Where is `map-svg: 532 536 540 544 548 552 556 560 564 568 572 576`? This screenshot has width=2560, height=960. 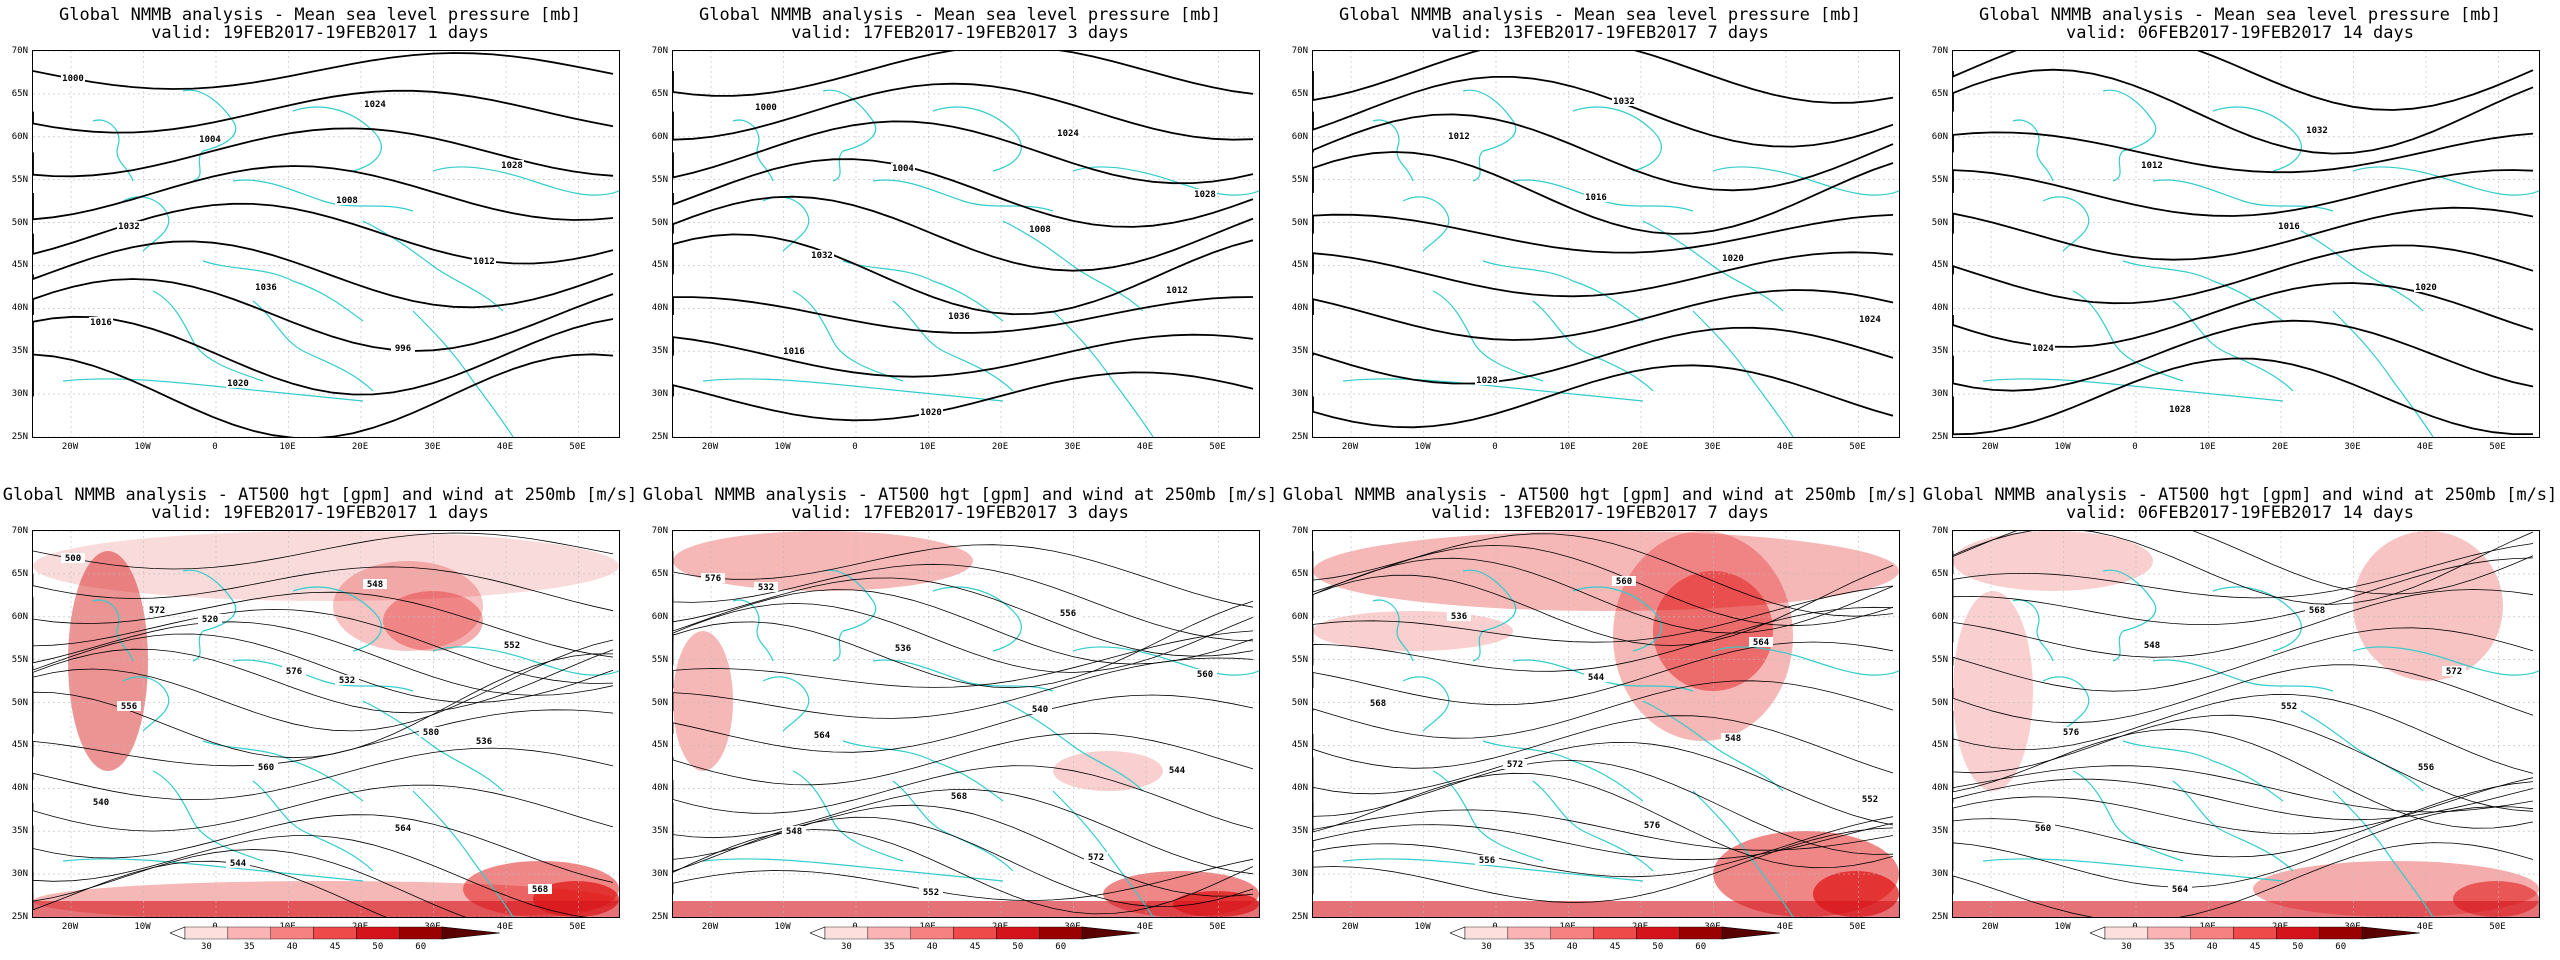 map-svg: 532 536 540 544 548 552 556 560 564 568 572 576 is located at coordinates (966, 724).